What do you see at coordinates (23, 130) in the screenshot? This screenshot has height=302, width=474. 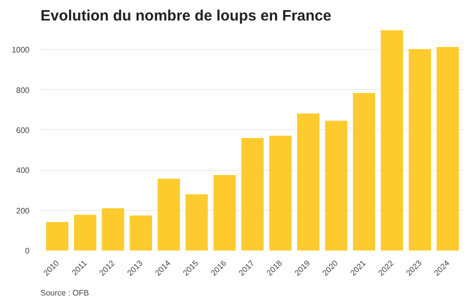 I see `y-tick-label: 600` at bounding box center [23, 130].